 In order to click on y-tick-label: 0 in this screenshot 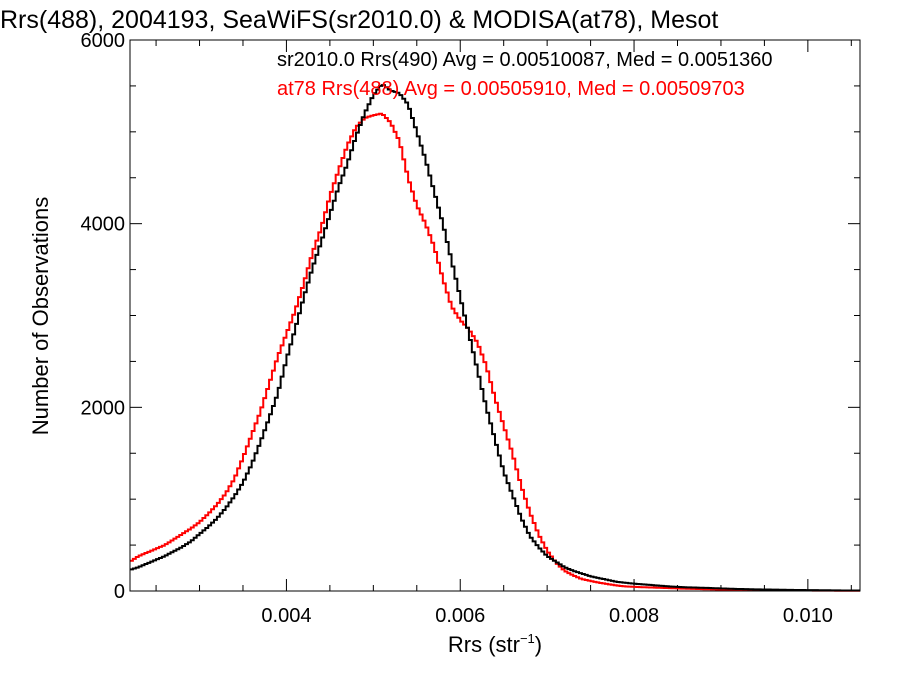, I will do `click(119, 592)`.